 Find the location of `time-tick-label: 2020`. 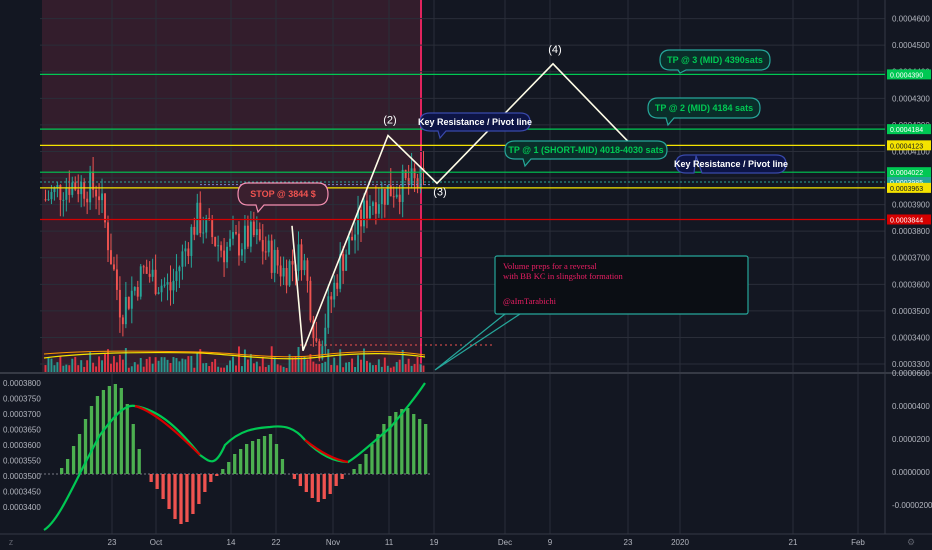

time-tick-label: 2020 is located at coordinates (680, 542).